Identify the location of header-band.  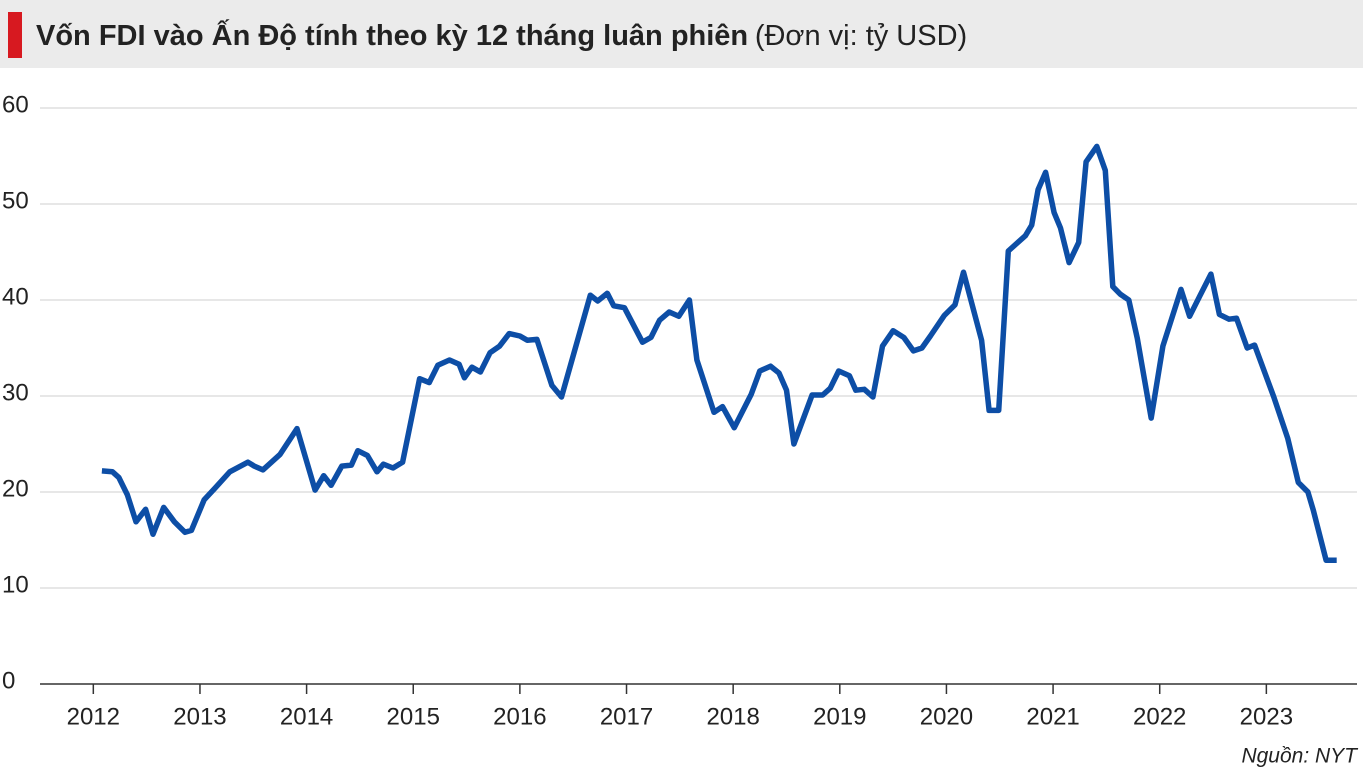
(681, 34).